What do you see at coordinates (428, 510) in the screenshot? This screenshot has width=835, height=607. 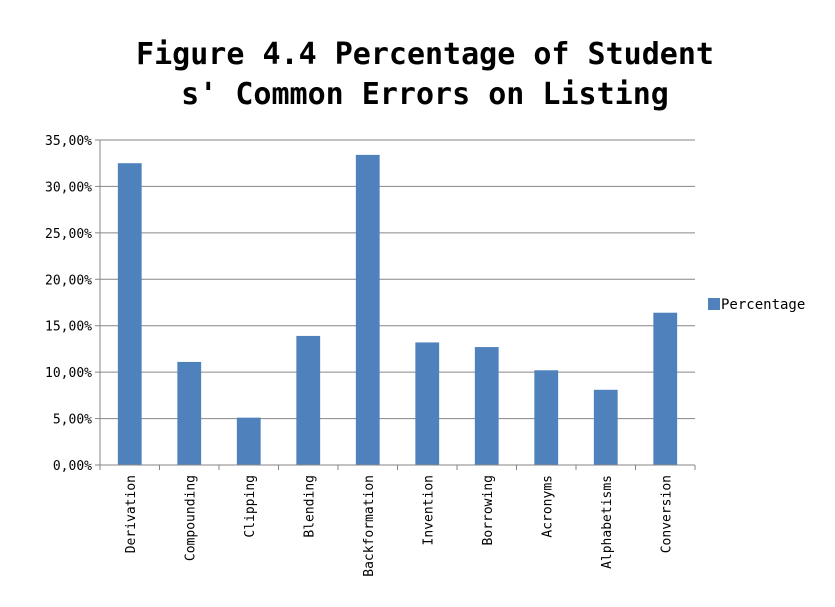 I see `x-tick-label: Invention` at bounding box center [428, 510].